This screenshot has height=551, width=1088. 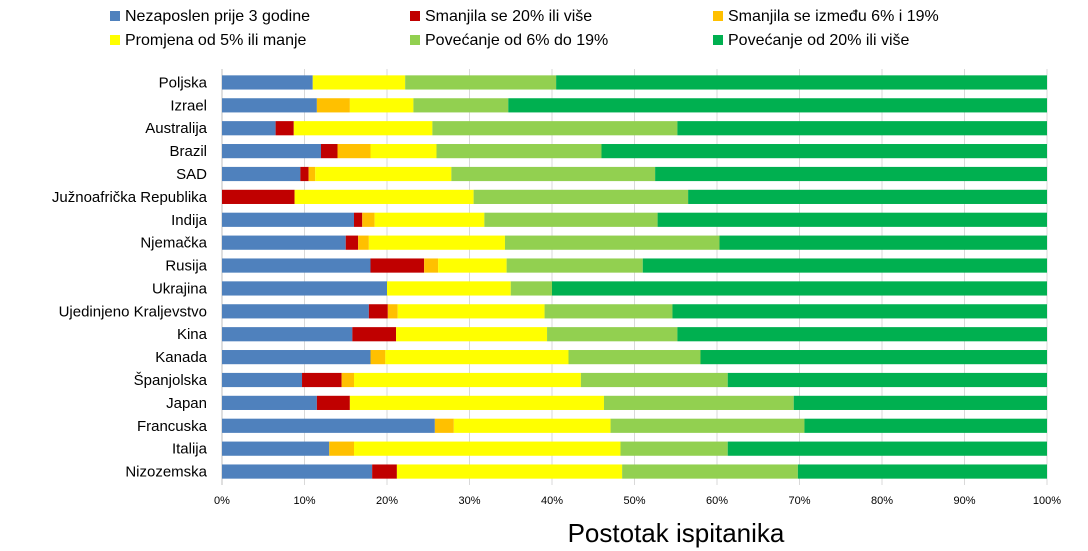 What do you see at coordinates (188, 105) in the screenshot?
I see `category-label: Izrael` at bounding box center [188, 105].